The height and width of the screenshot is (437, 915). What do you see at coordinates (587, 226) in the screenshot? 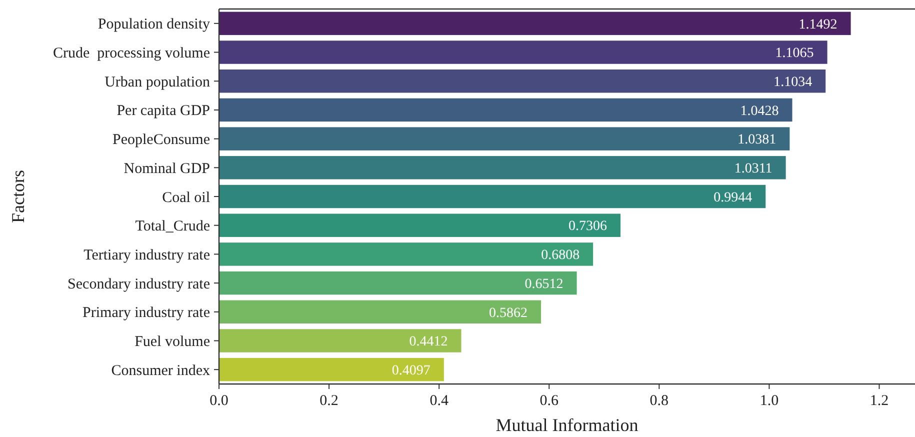
I see `data-label: 0.7306` at bounding box center [587, 226].